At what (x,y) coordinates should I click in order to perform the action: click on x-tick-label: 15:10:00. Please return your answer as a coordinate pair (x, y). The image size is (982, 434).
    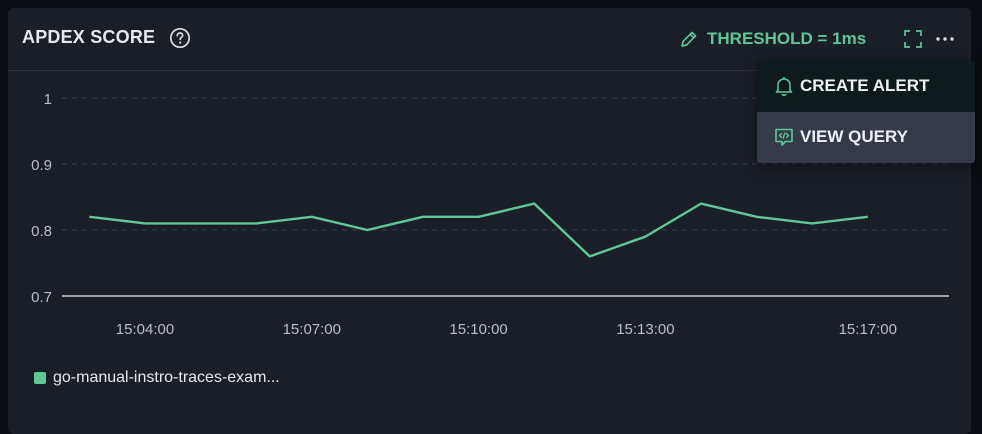
    Looking at the image, I should click on (478, 329).